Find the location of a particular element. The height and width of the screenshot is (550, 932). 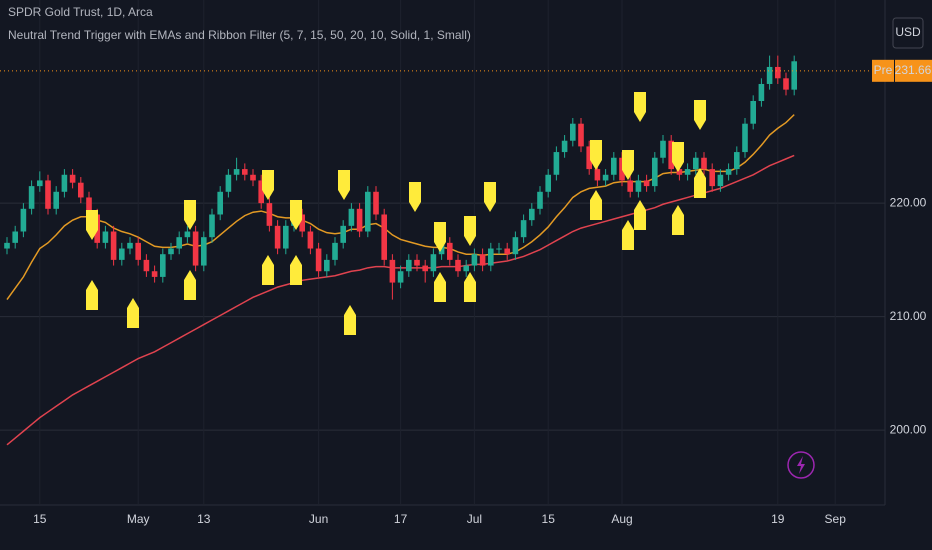

y-tick-label: 200.00 is located at coordinates (908, 429).